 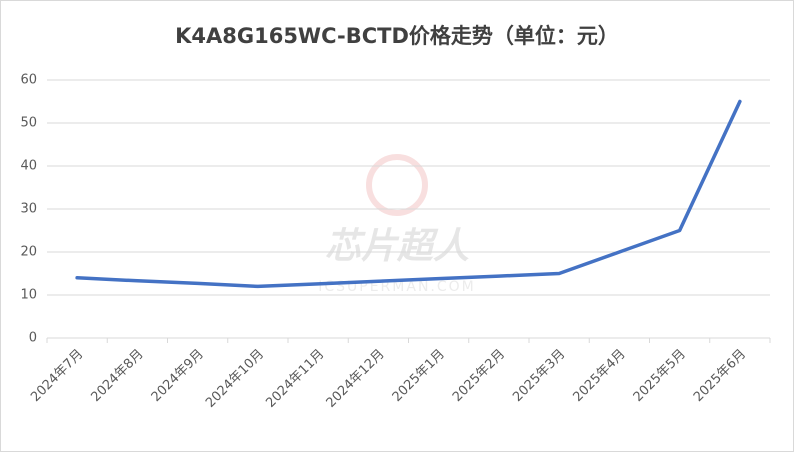 What do you see at coordinates (28, 166) in the screenshot?
I see `y-tick-label: 40` at bounding box center [28, 166].